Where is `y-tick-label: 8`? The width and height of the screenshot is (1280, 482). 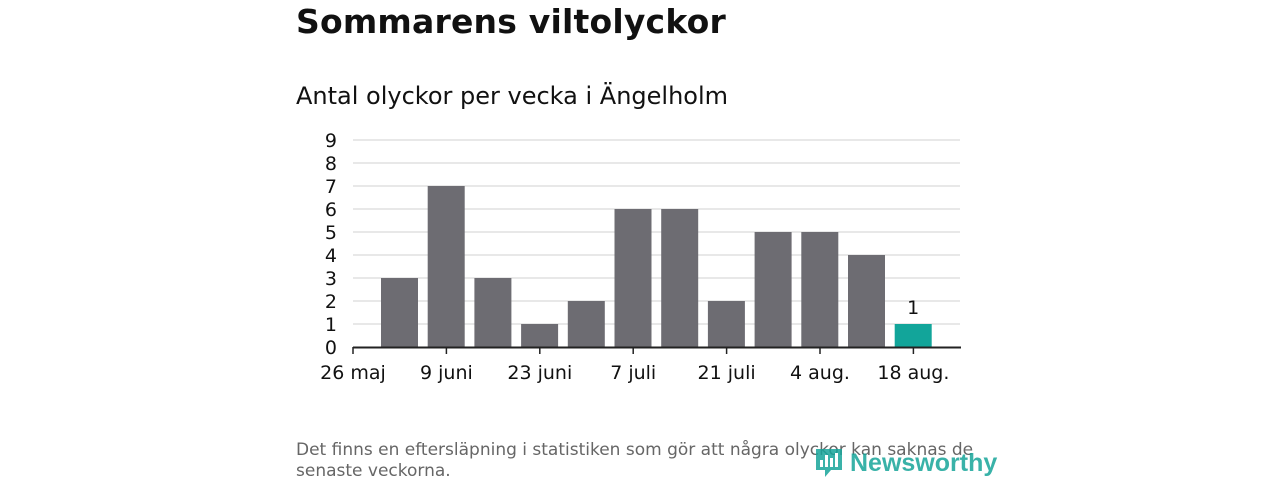
y-tick-label: 8 is located at coordinates (331, 164).